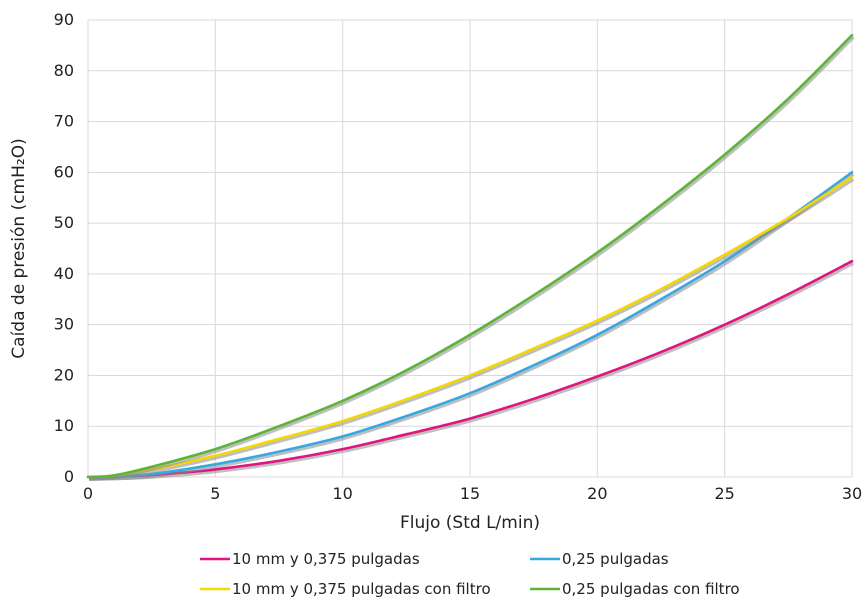 This screenshot has width=865, height=608. I want to click on y-tick-label: 80, so click(64, 70).